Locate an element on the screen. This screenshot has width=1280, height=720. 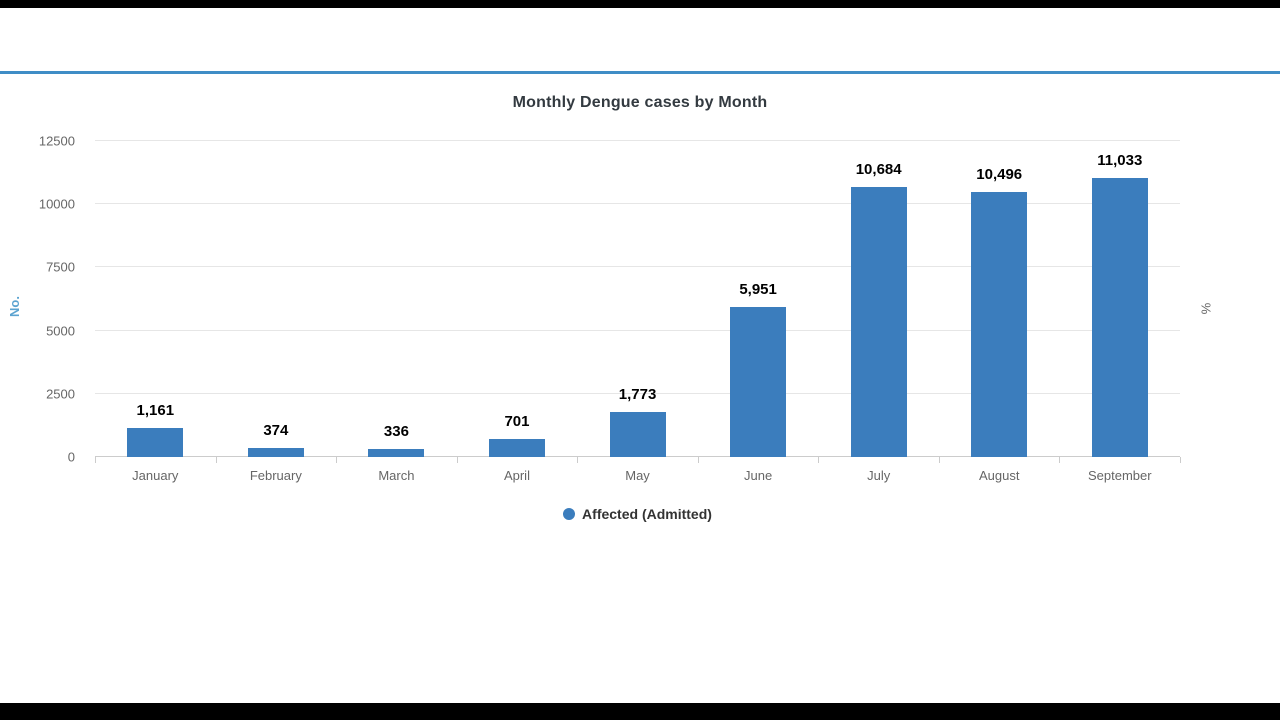
bar-slot: 10,496 is located at coordinates (999, 299).